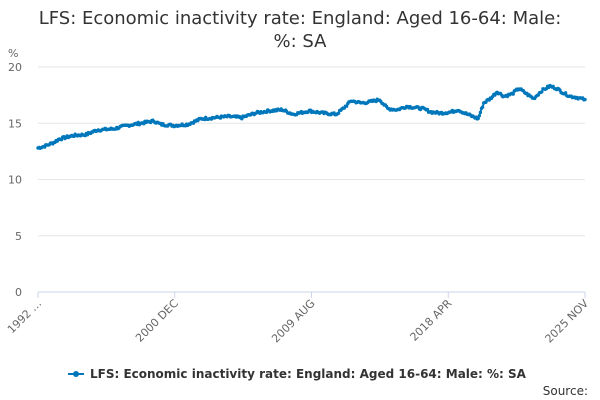  I want to click on y-tick-label: 0, so click(18, 292).